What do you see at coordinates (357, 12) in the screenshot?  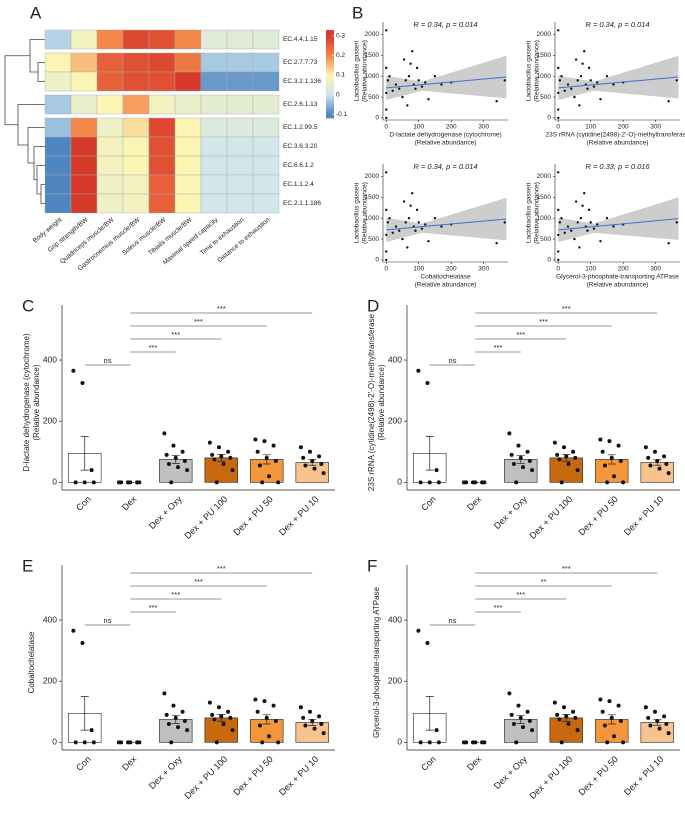 I see `panel-letter: B` at bounding box center [357, 12].